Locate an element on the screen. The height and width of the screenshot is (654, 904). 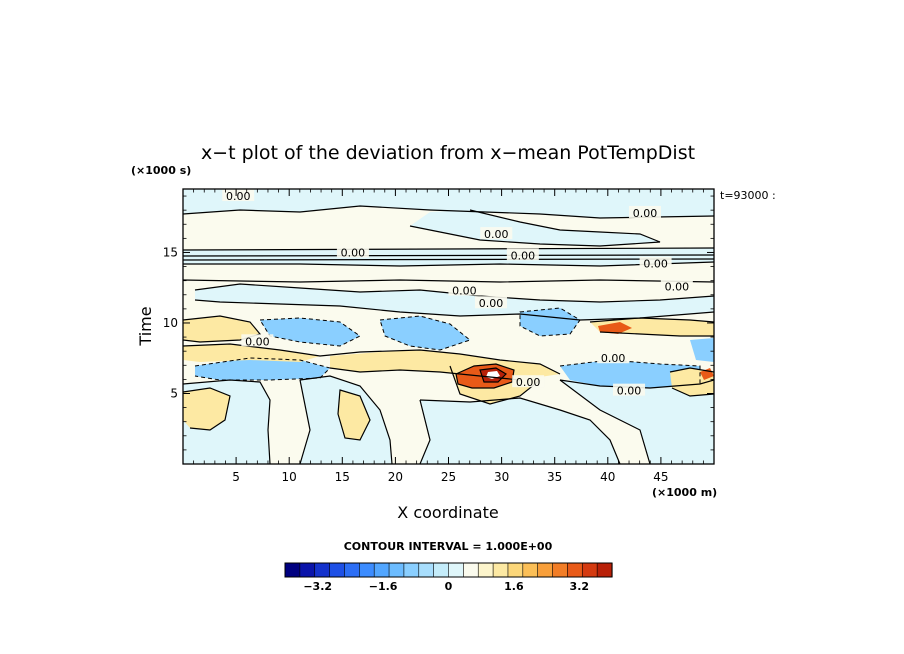
colorbar-frame is located at coordinates (448, 570).